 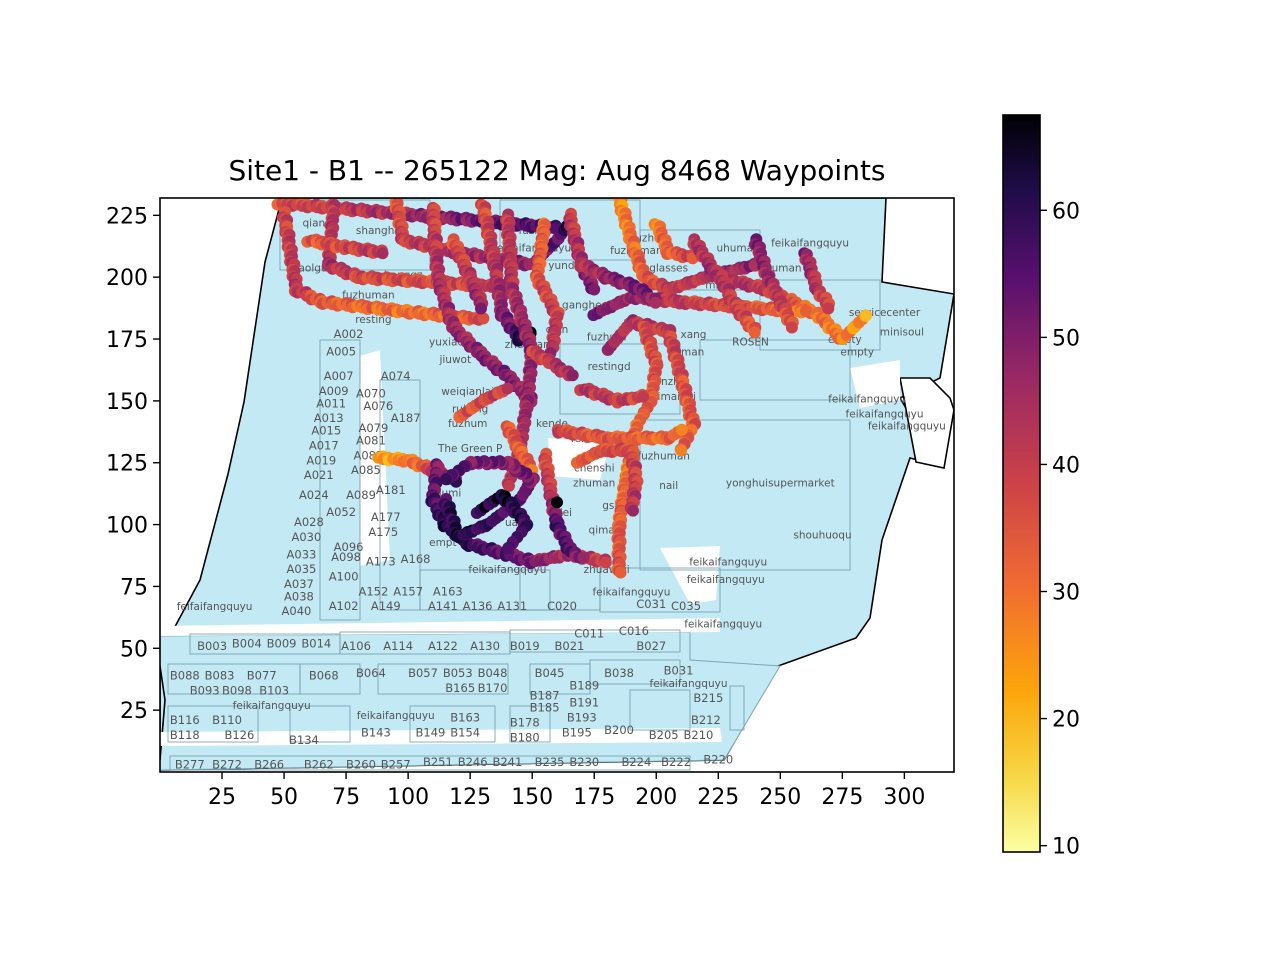 I want to click on unit-label: A009, so click(x=334, y=391).